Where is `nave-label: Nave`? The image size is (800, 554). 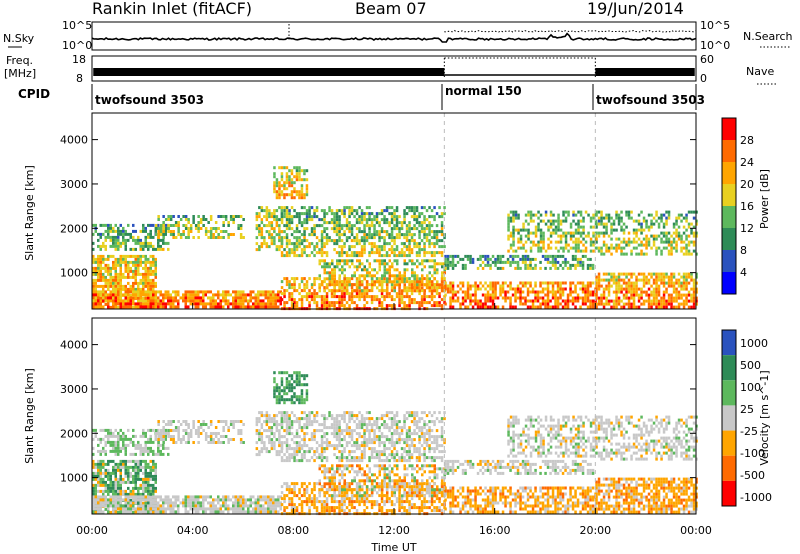
nave-label: Nave is located at coordinates (760, 71).